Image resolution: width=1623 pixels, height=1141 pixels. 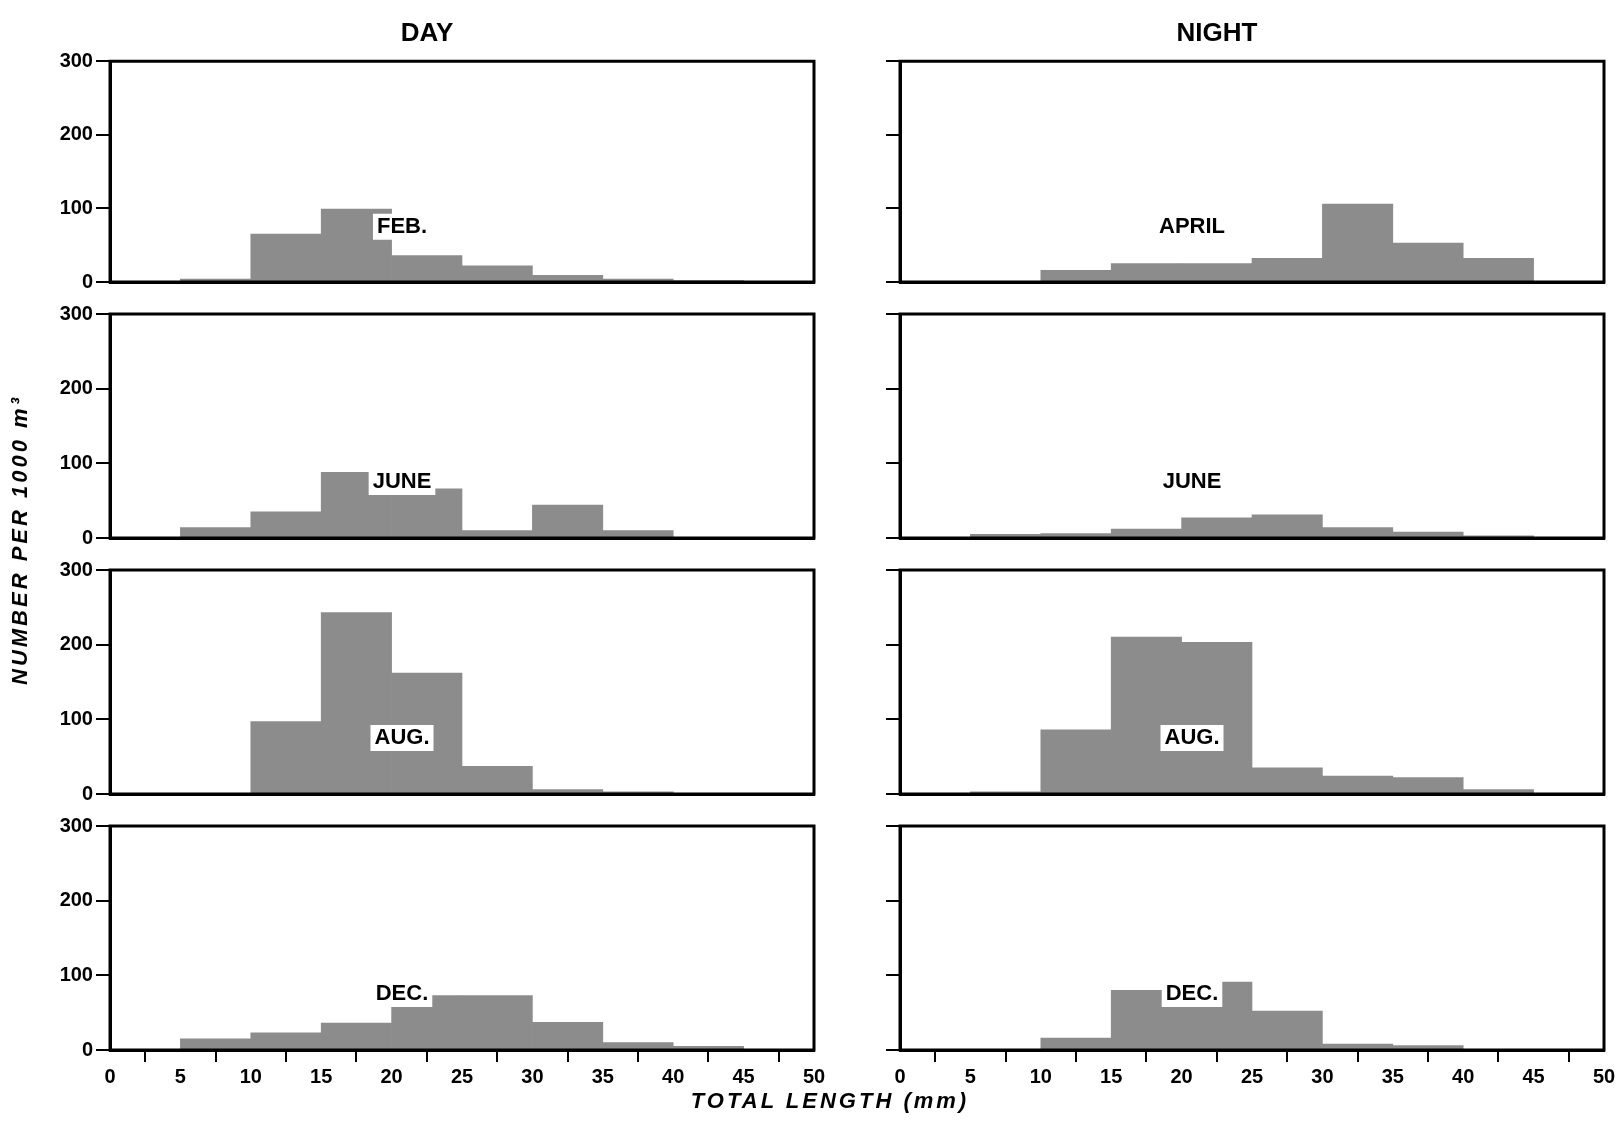 I want to click on x-axis-title: TOTAL LENGTH (mm), so click(x=830, y=1101).